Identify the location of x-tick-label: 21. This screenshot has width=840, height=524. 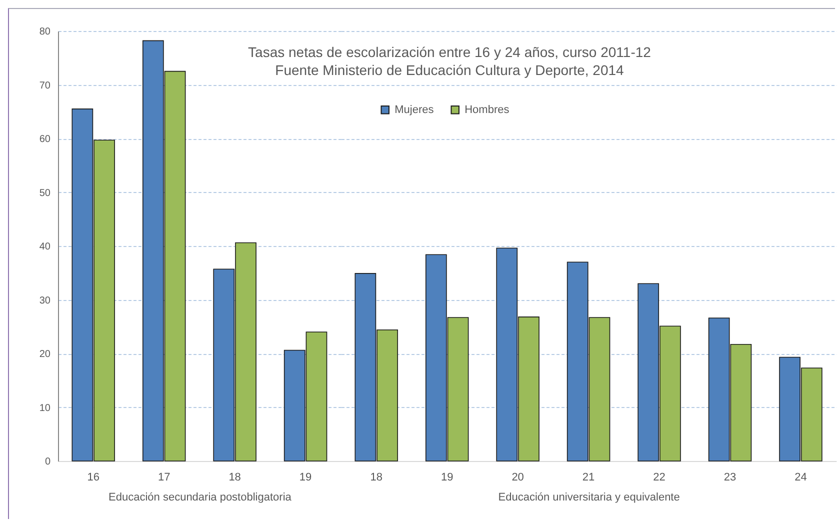
(588, 478).